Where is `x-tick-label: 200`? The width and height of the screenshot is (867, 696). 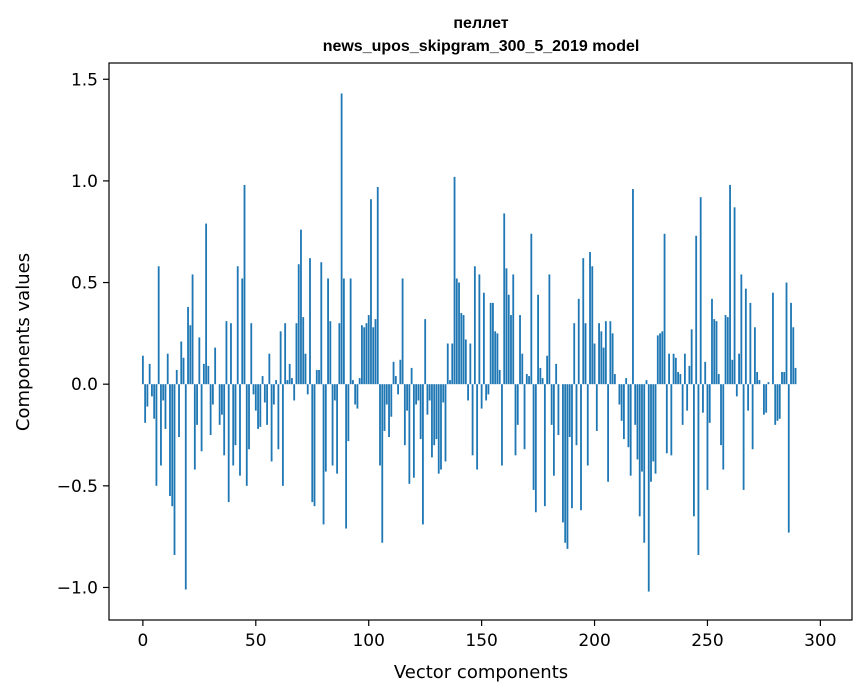
x-tick-label: 200 is located at coordinates (594, 641).